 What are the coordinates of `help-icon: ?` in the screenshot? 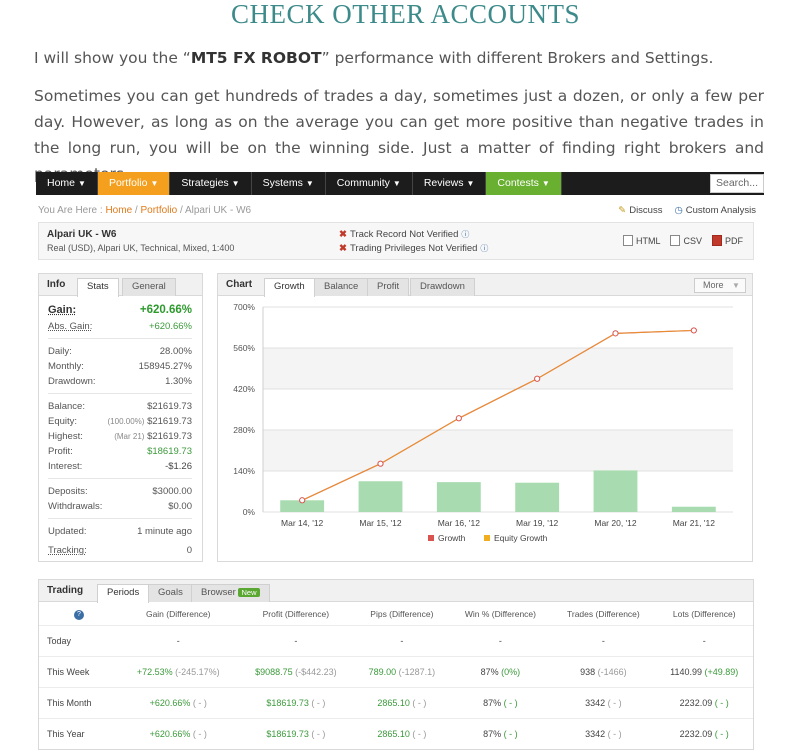 It's located at (79, 614).